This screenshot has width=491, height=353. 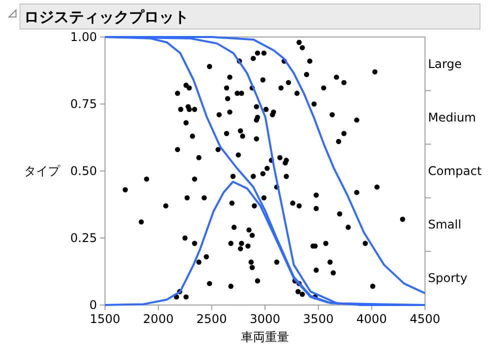 What do you see at coordinates (83, 104) in the screenshot?
I see `y-tick-label: 0.75` at bounding box center [83, 104].